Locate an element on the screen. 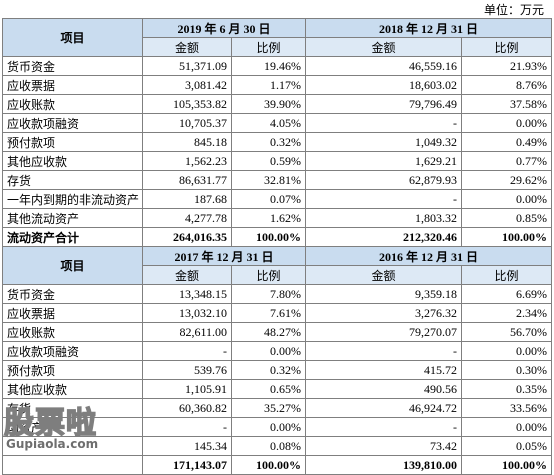 Image resolution: width=554 pixels, height=475 pixels. row-label: 其他应收款 is located at coordinates (72, 161).